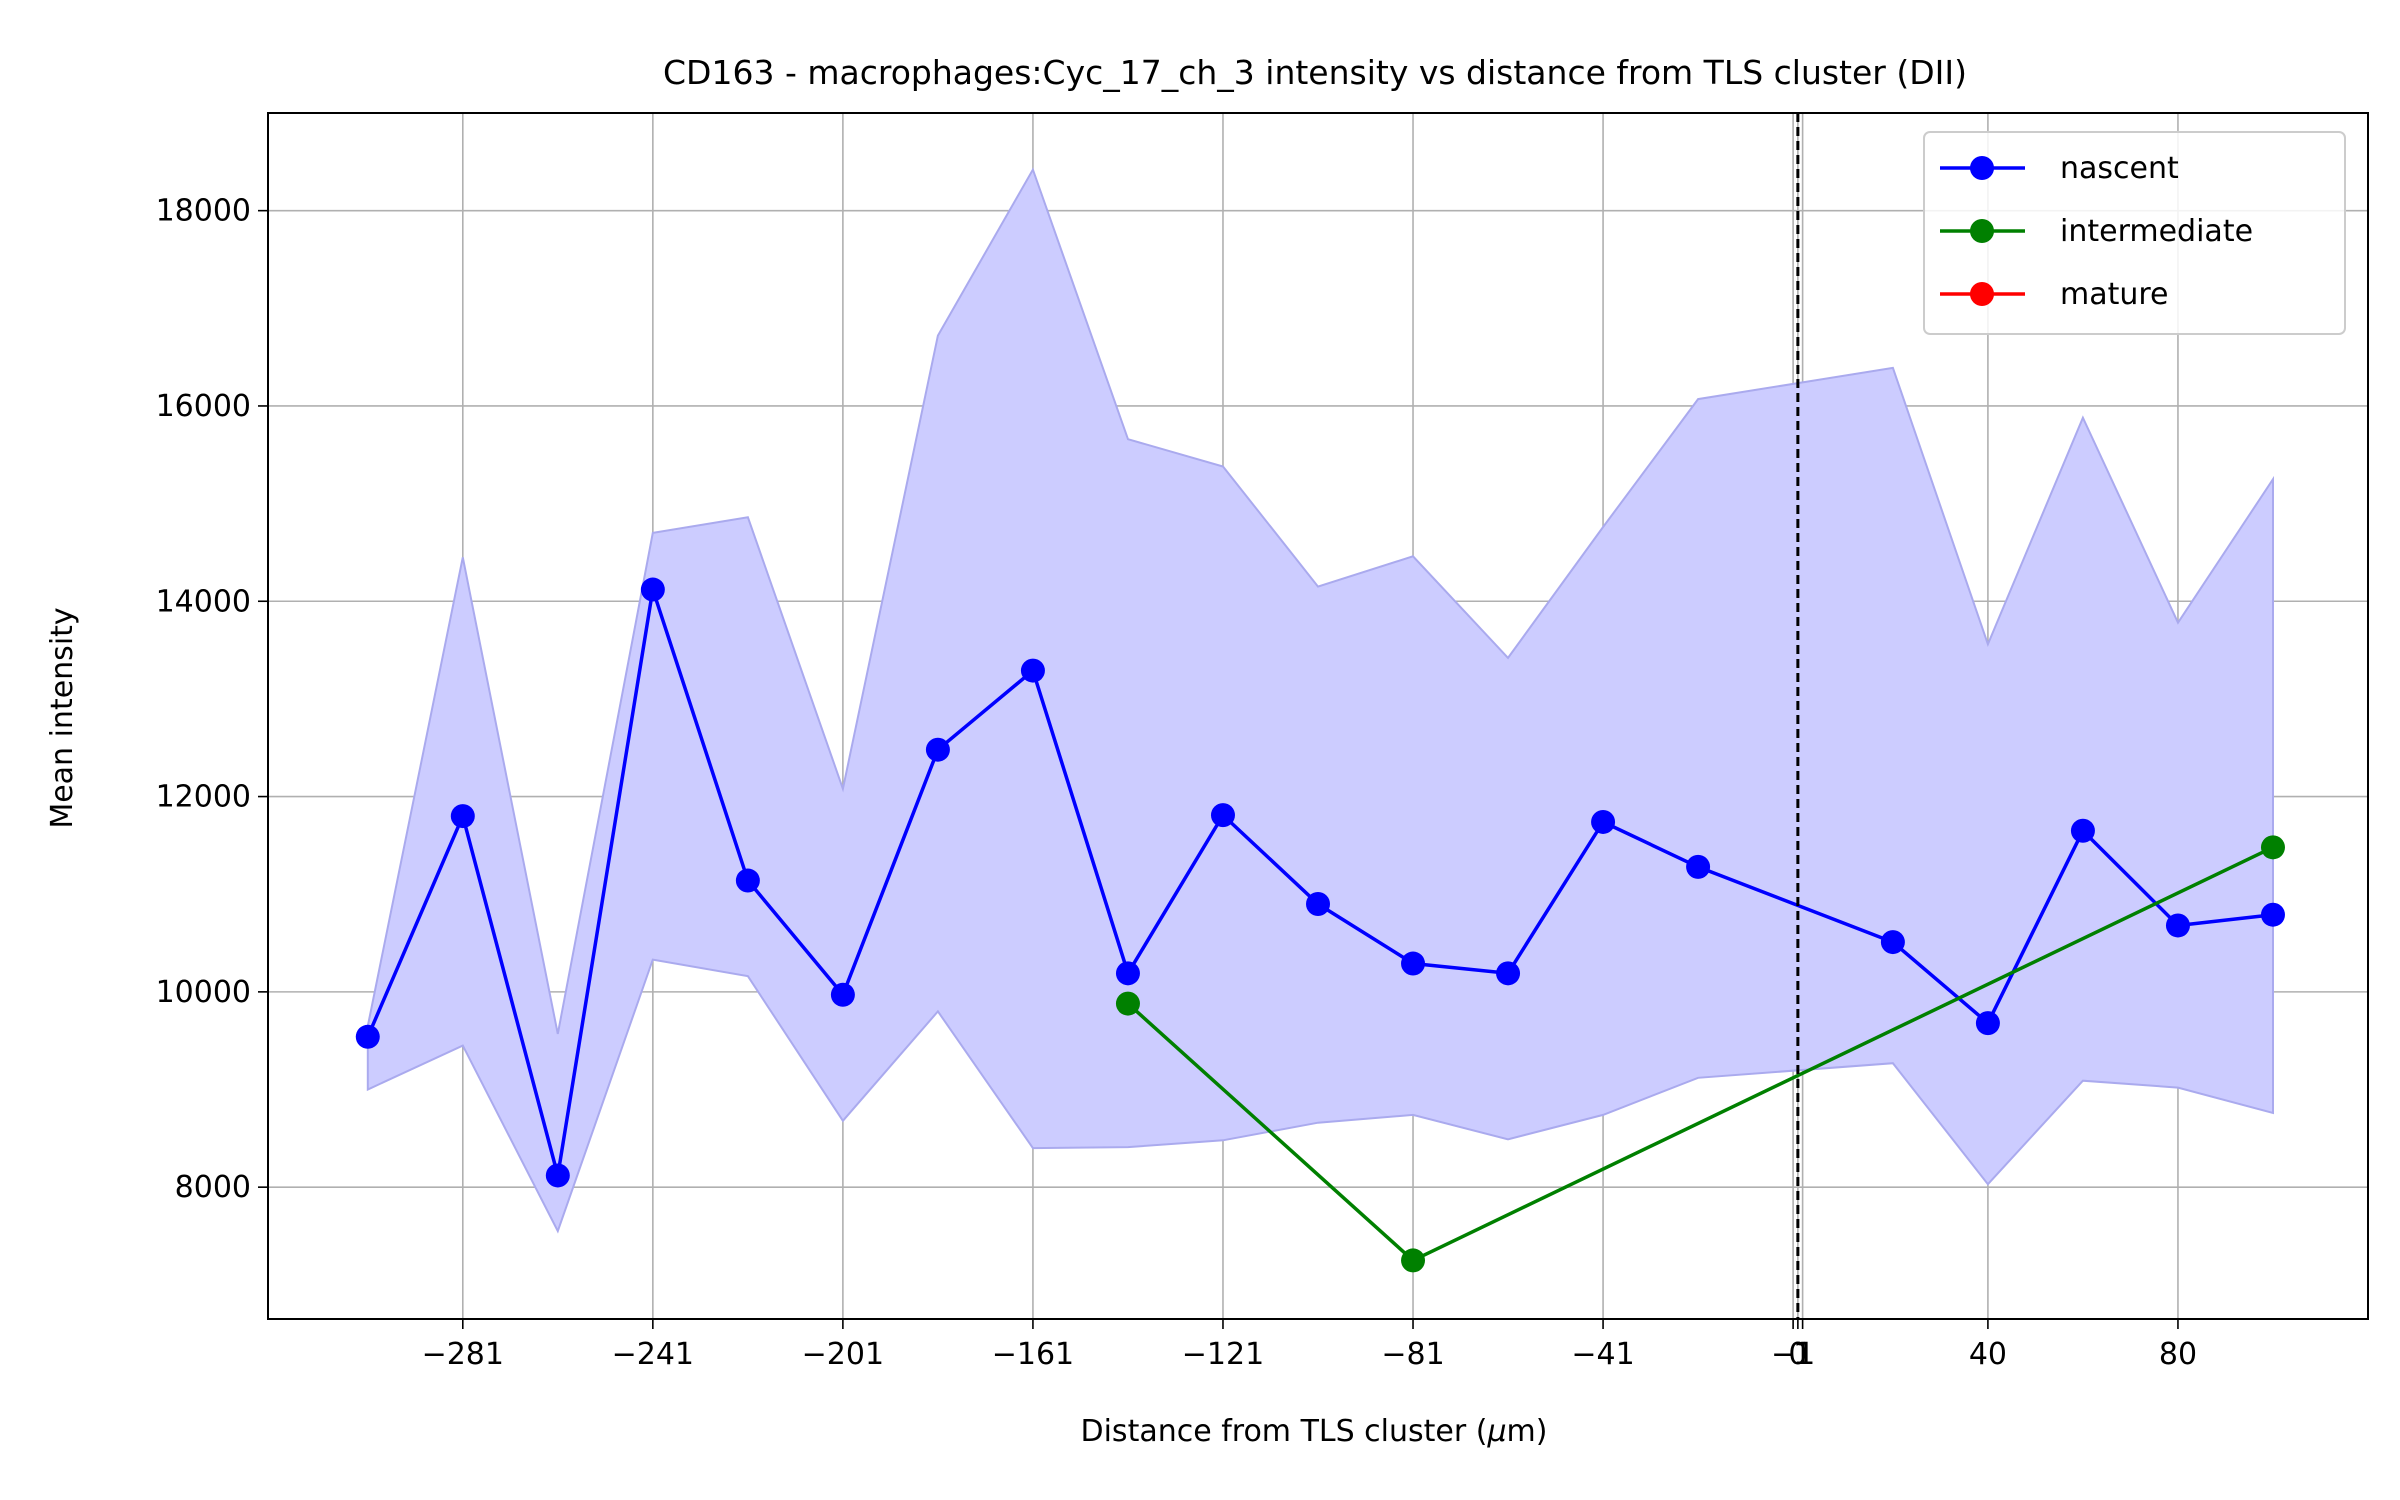  I want to click on legend-label-mature: mature, so click(2114, 294).